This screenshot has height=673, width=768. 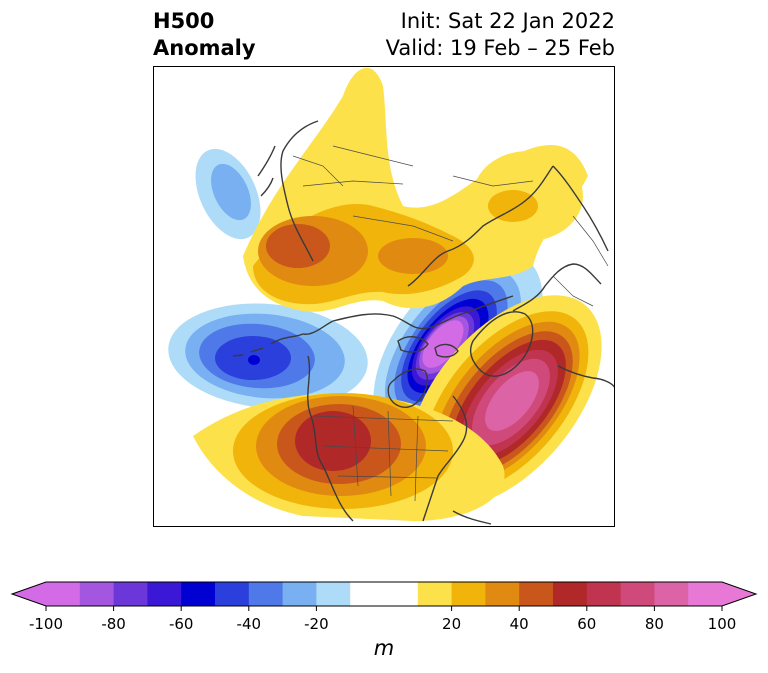 I want to click on chart-title: H500 Anomaly, so click(x=204, y=35).